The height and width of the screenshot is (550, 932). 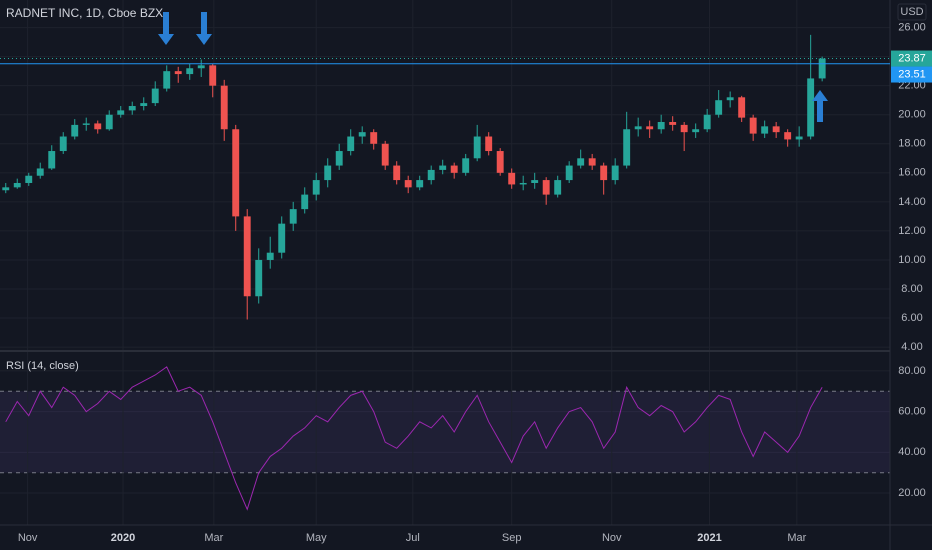 I want to click on last-price-label: 23.87, so click(x=912, y=58).